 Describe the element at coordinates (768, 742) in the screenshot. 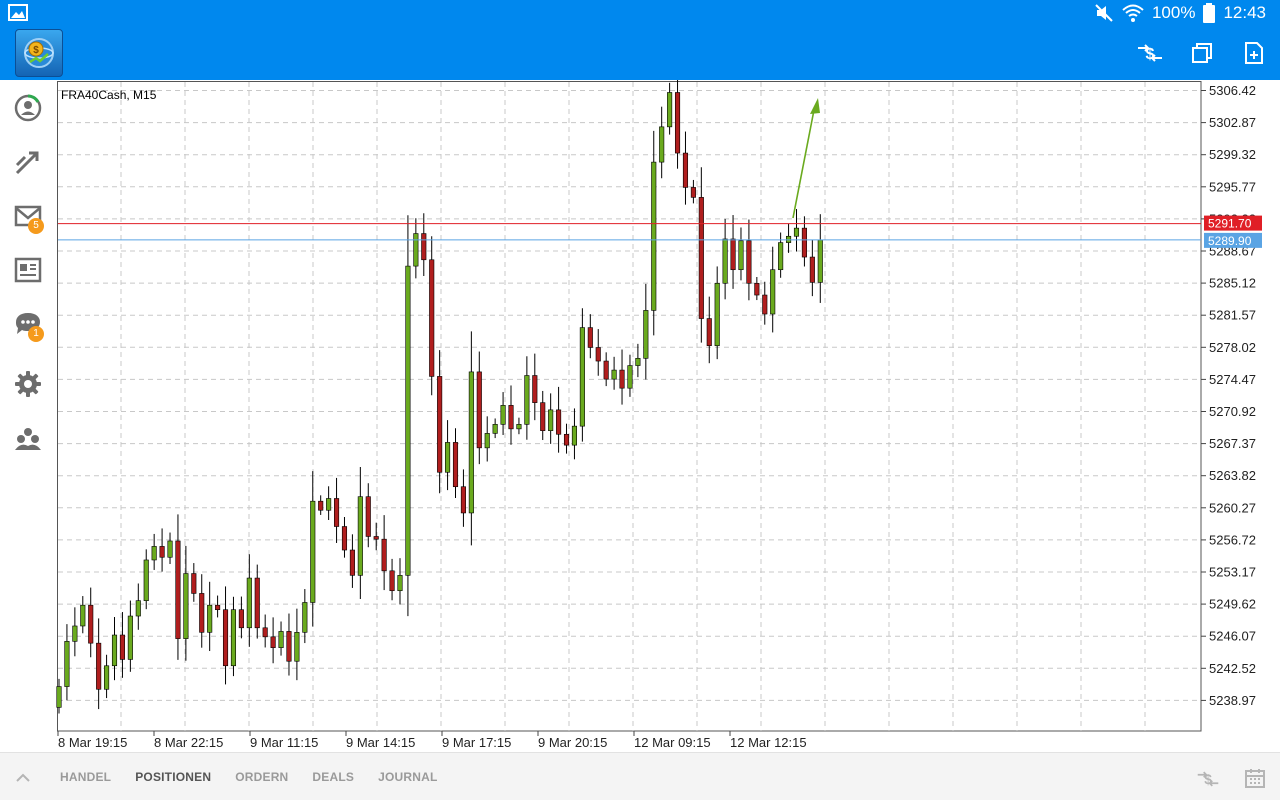

I see `time-axis-label: 12 Mar 12:15` at that location.